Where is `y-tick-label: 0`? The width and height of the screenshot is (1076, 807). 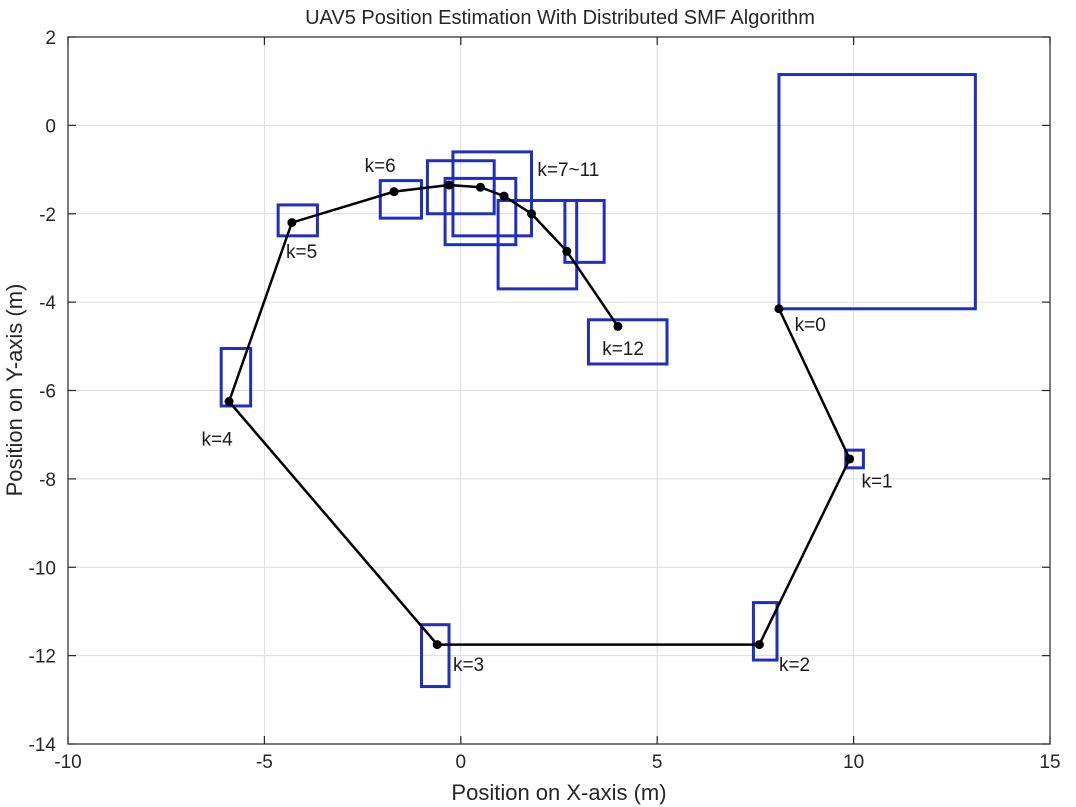 y-tick-label: 0 is located at coordinates (50, 126).